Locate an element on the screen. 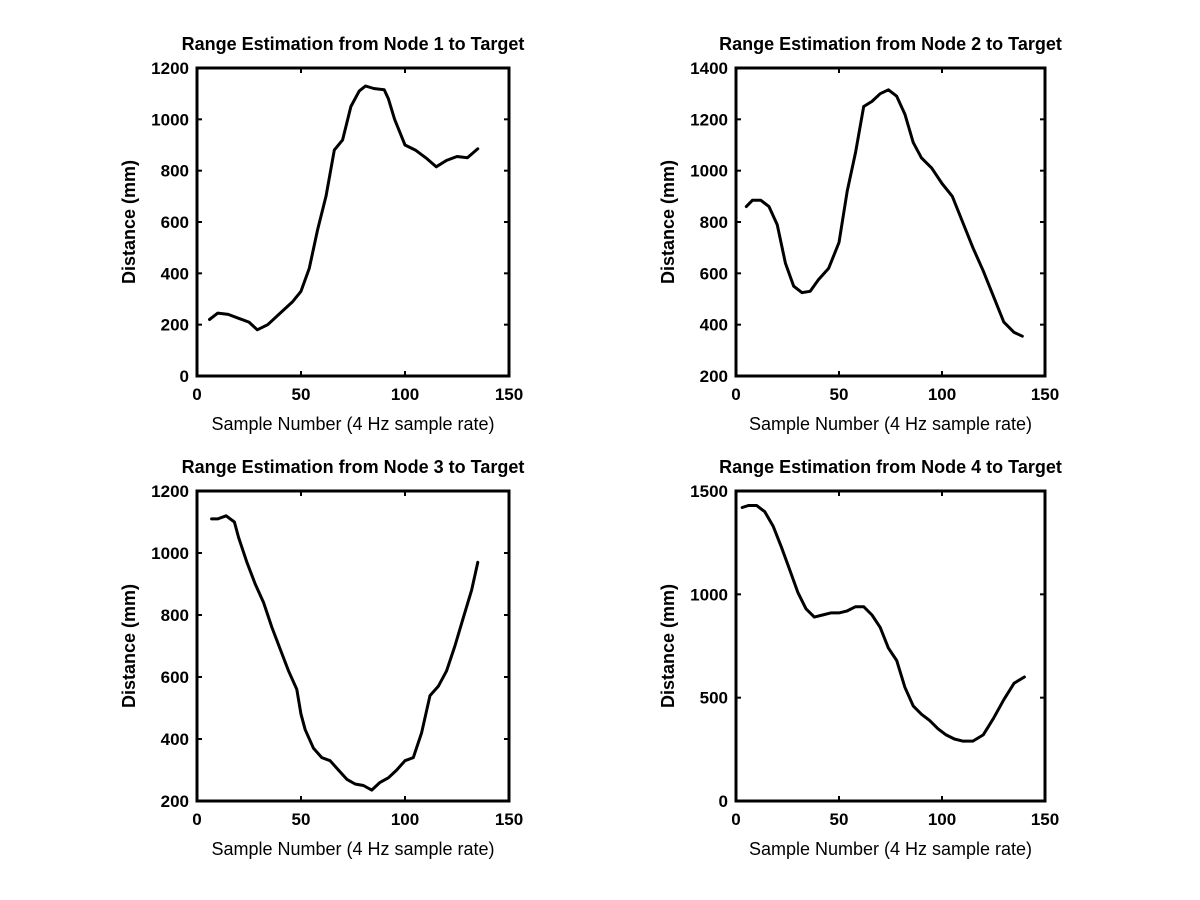 The height and width of the screenshot is (900, 1200). chart-title: Range Estimation from Node 2 to Target is located at coordinates (890, 44).